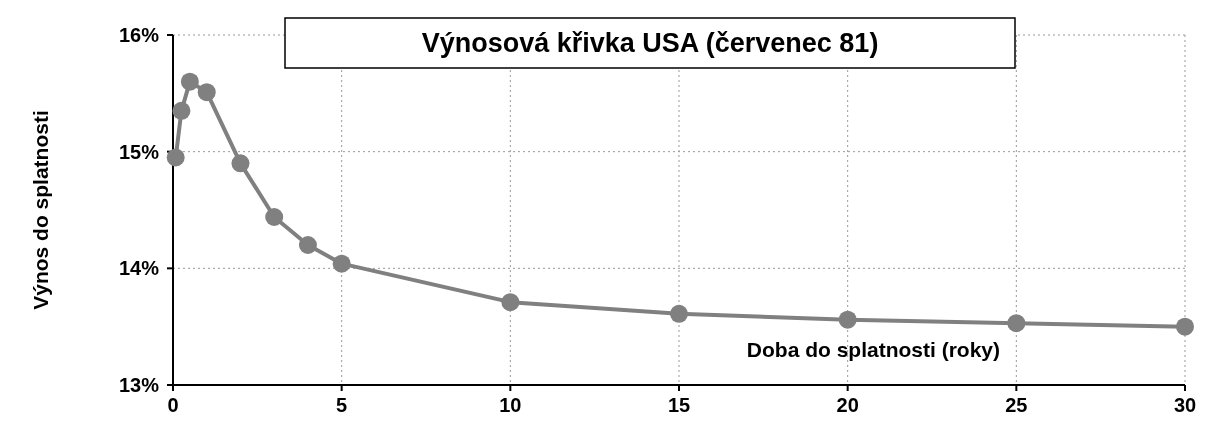 This screenshot has width=1205, height=434. I want to click on y-axis-title: Výnos do splatnosti, so click(40, 210).